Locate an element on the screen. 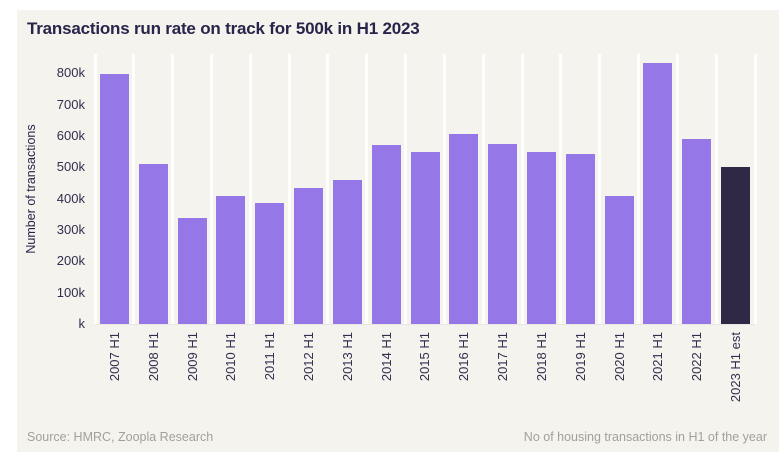 The image size is (781, 452). bar-2023-h1-est is located at coordinates (736, 245).